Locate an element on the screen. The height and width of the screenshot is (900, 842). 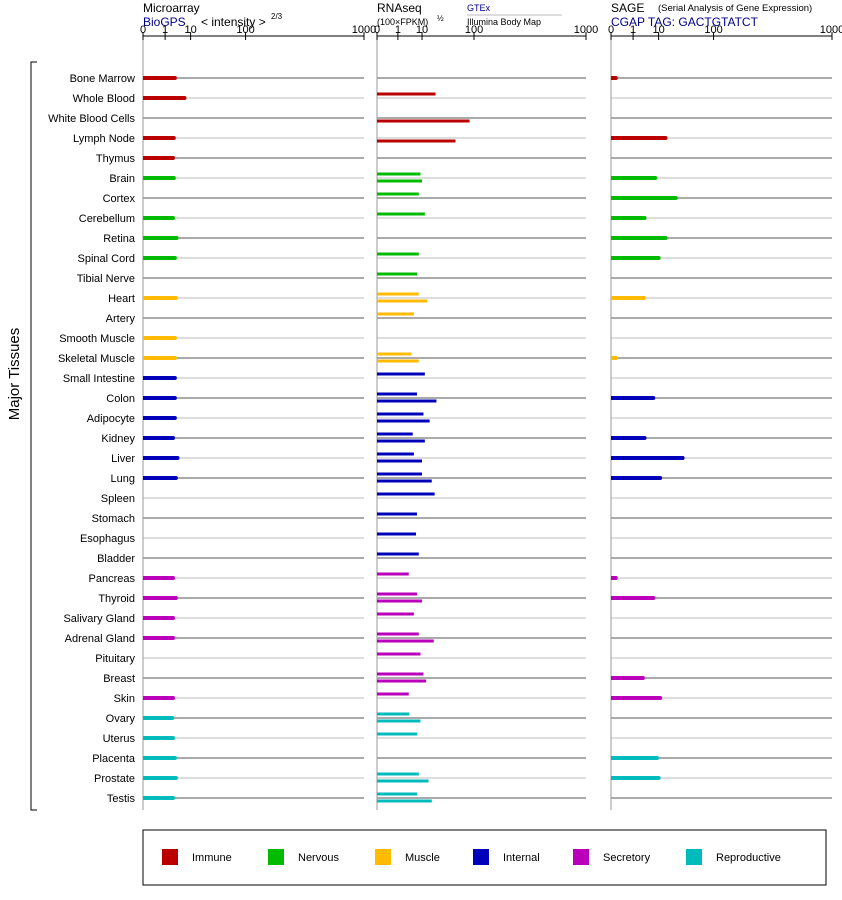
tissue-label-adrenal-gland: Adrenal Gland is located at coordinates (100, 639).